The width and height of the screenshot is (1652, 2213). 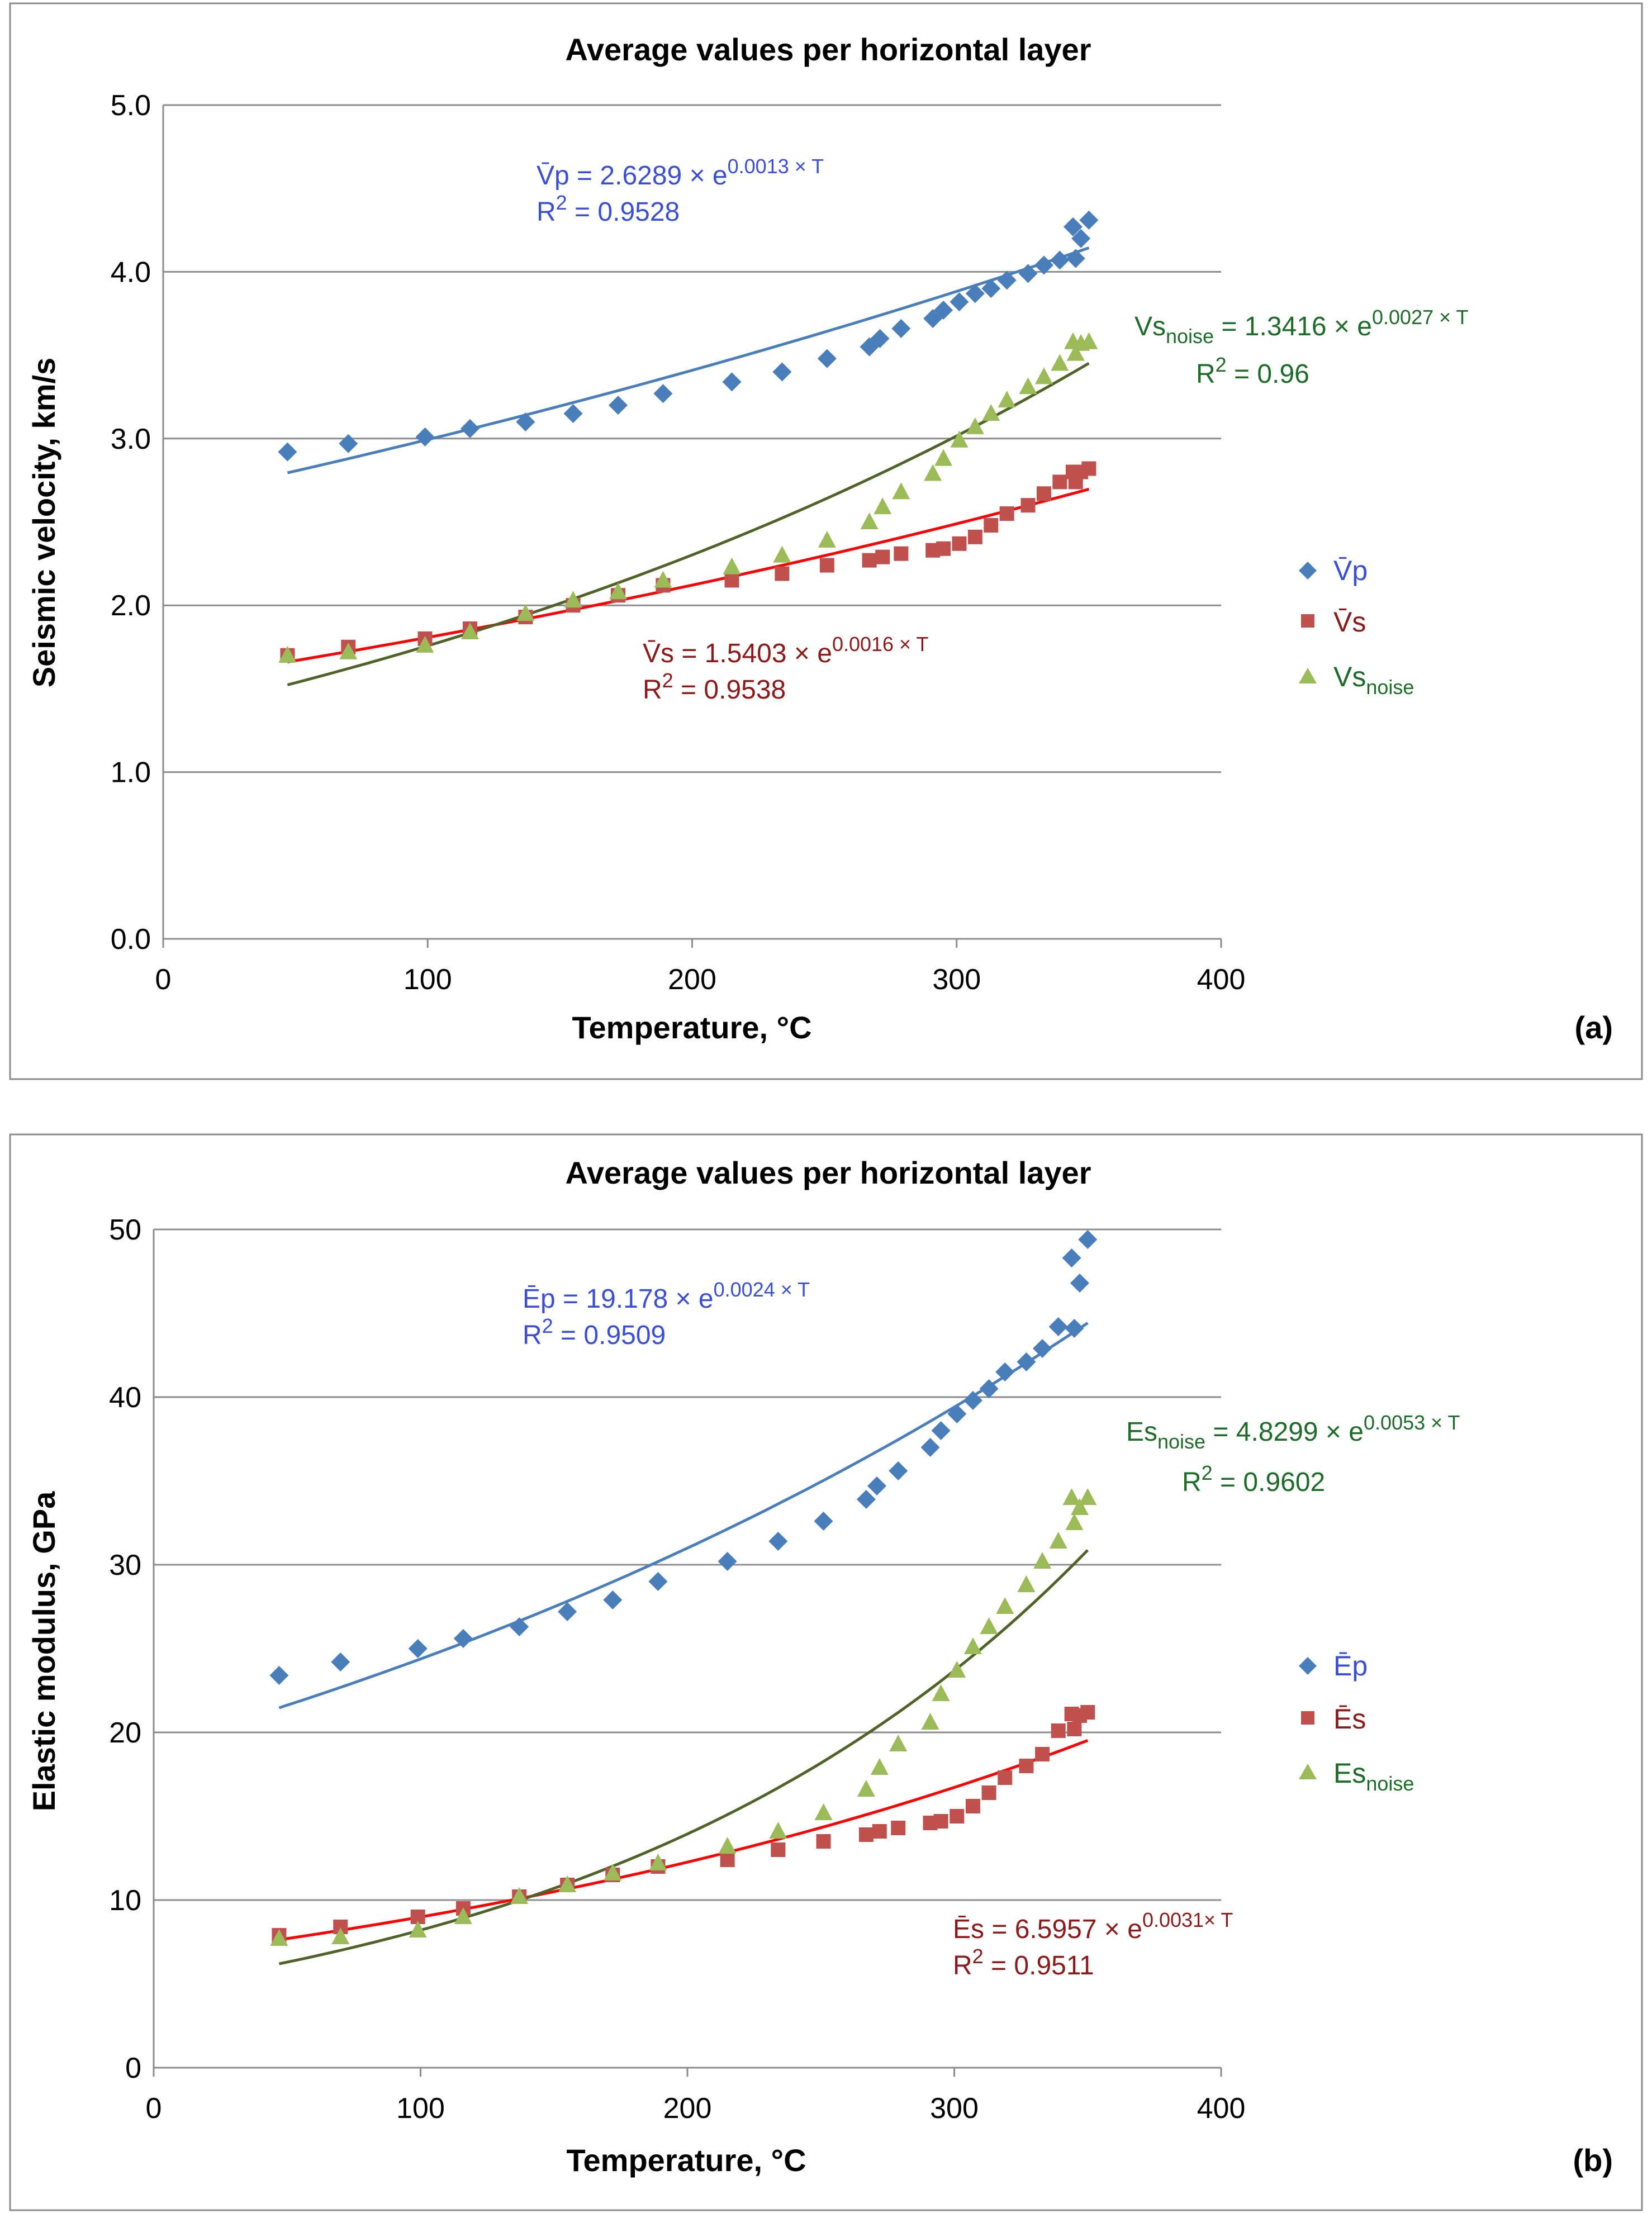 What do you see at coordinates (1333, 1719) in the screenshot?
I see `legend-es: Ēs` at bounding box center [1333, 1719].